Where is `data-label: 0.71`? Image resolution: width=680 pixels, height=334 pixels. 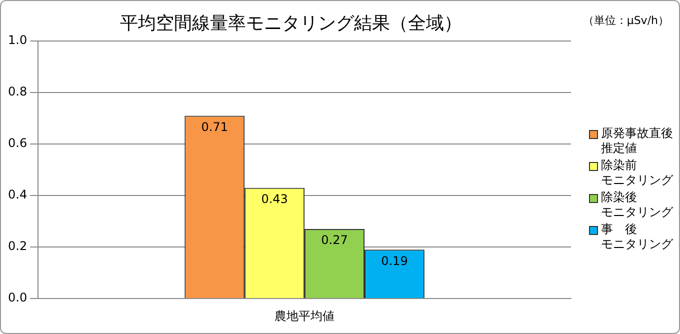 data-label: 0.71 is located at coordinates (214, 127).